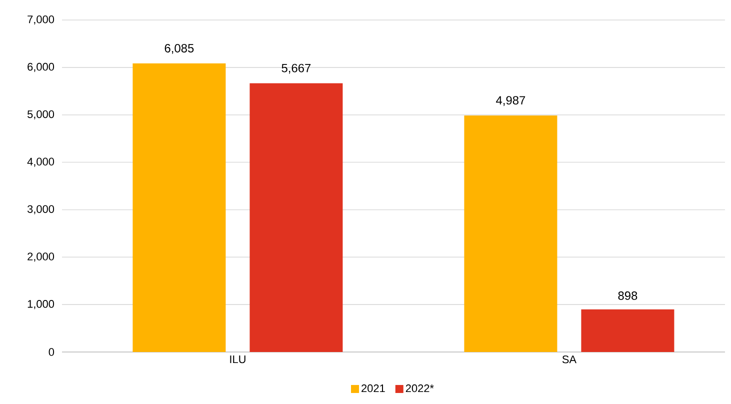  I want to click on x-tick-label: SA, so click(569, 360).